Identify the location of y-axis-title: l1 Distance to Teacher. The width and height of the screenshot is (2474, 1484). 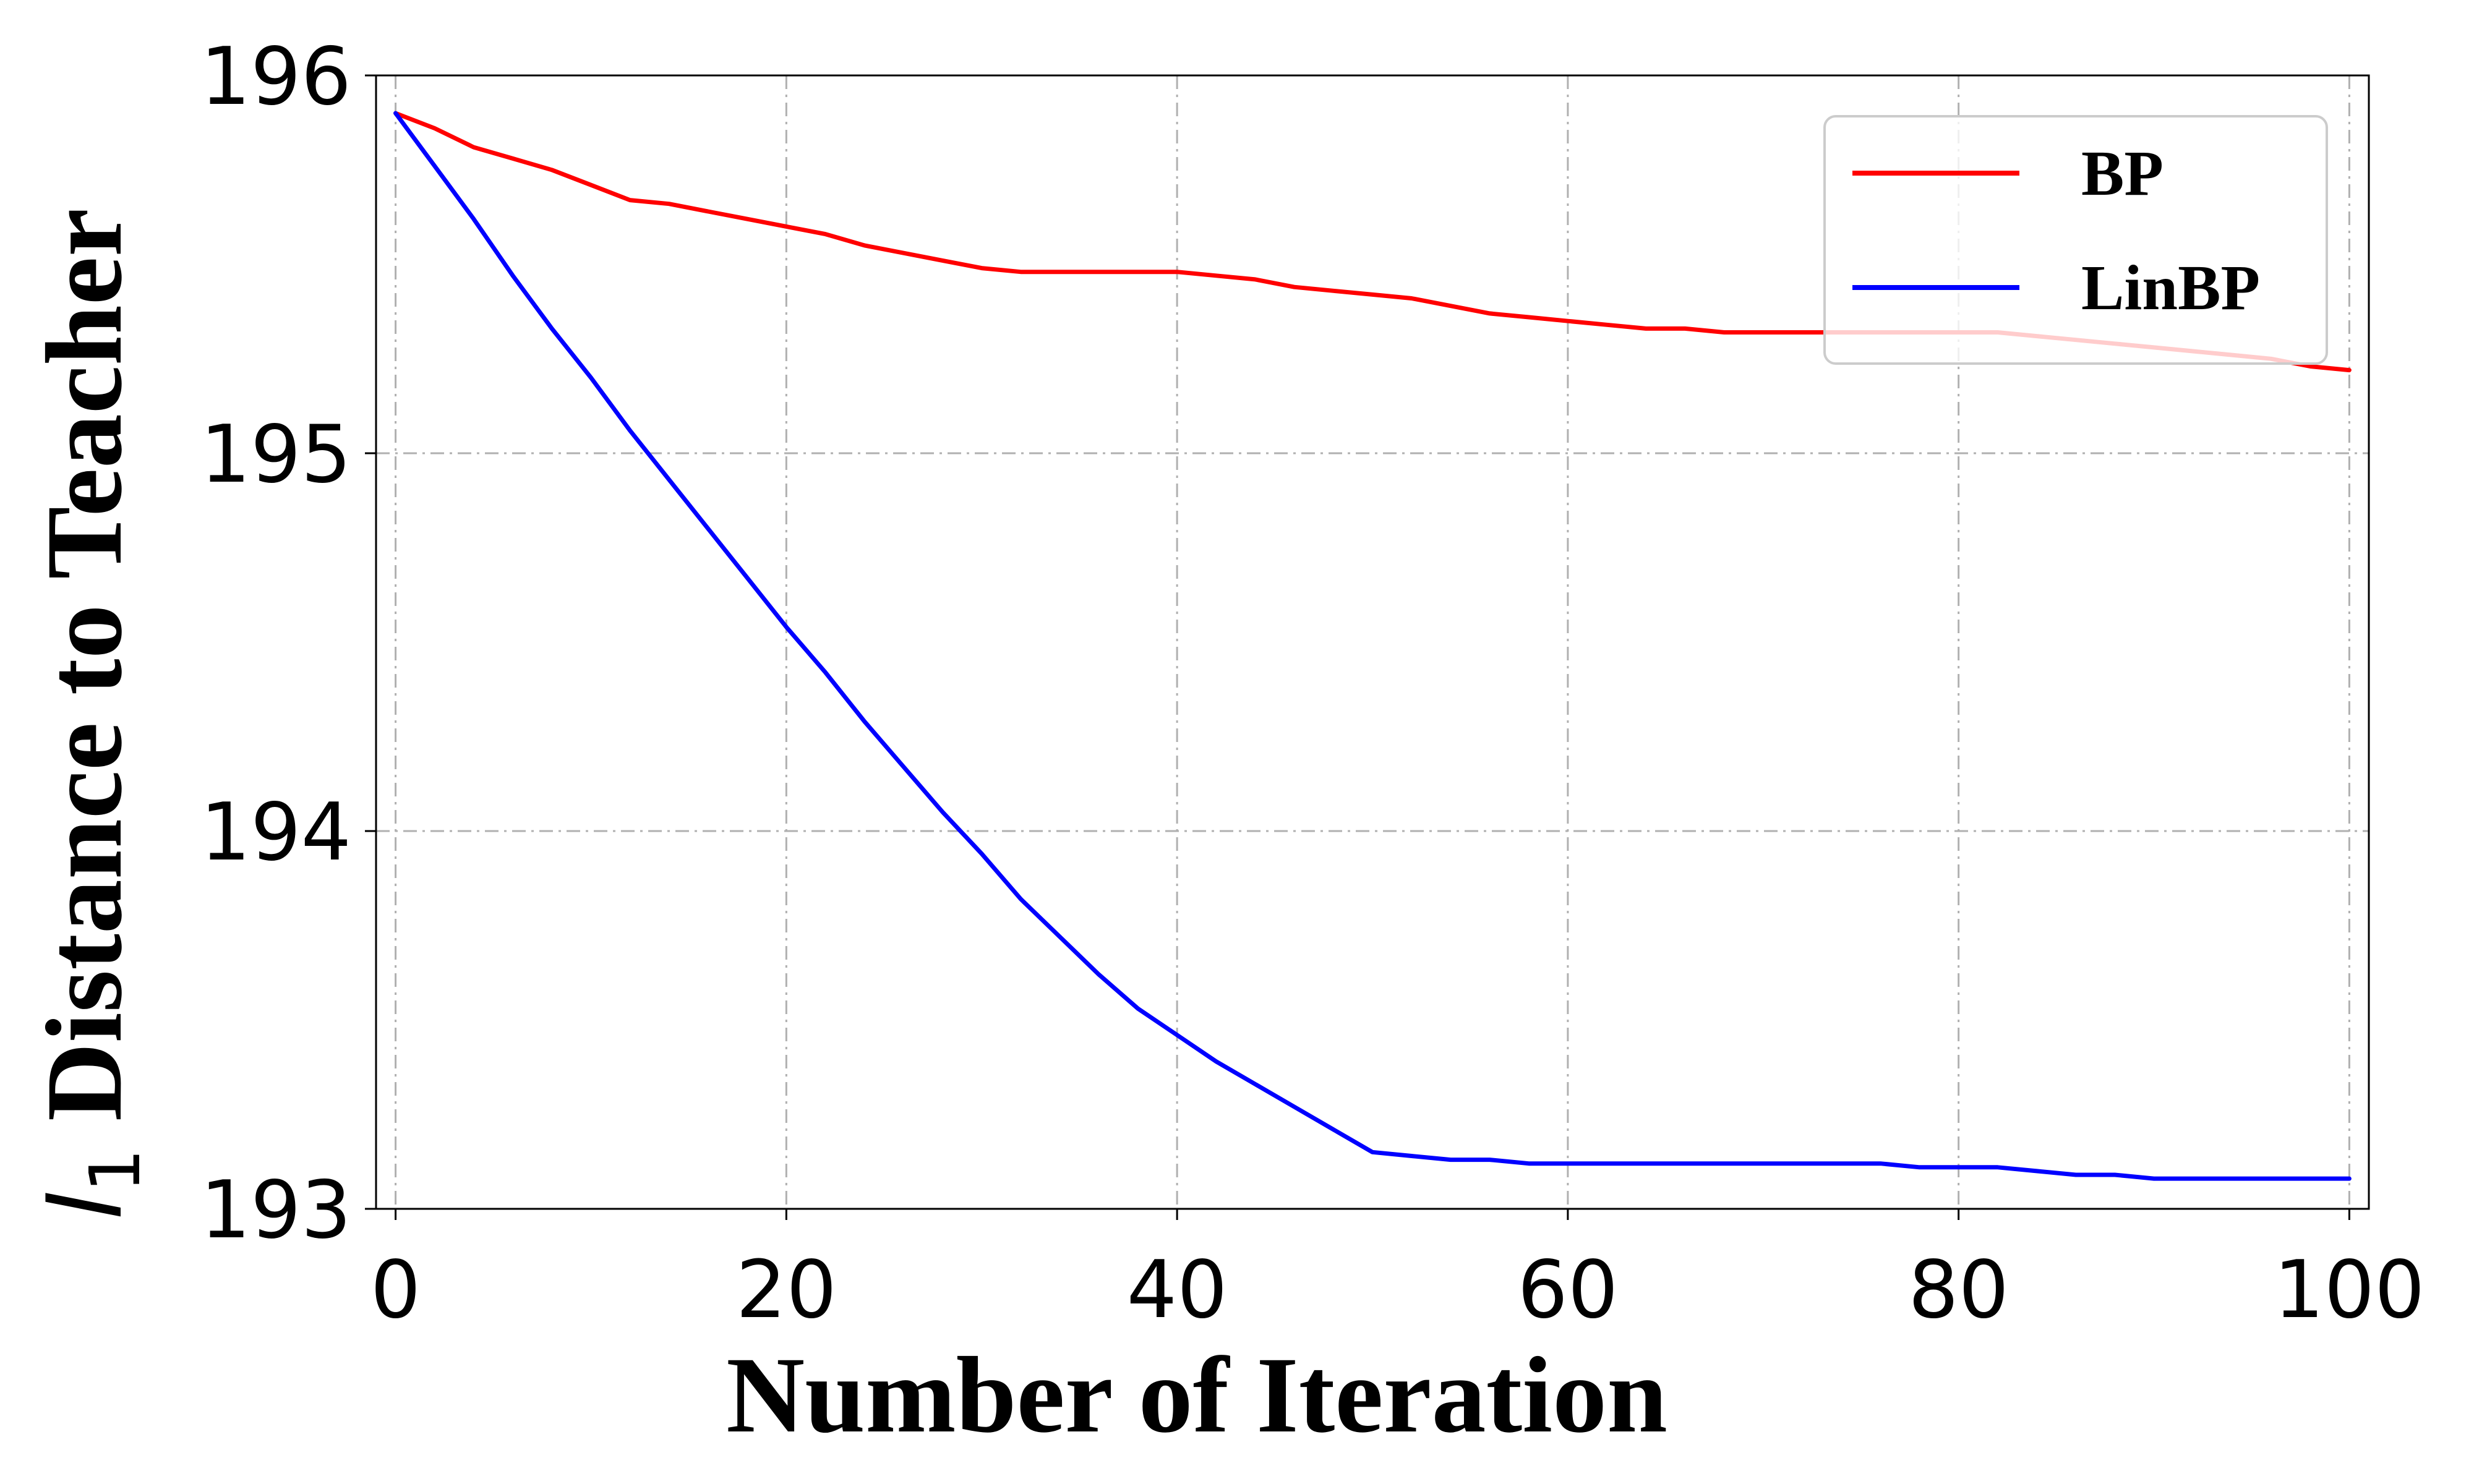
(90, 714).